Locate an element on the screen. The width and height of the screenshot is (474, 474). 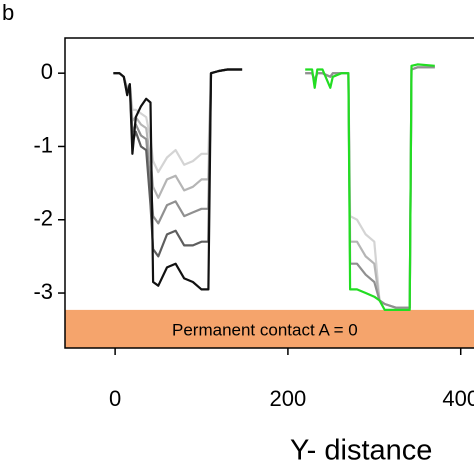
y-tick-label: -2 is located at coordinates (43, 218).